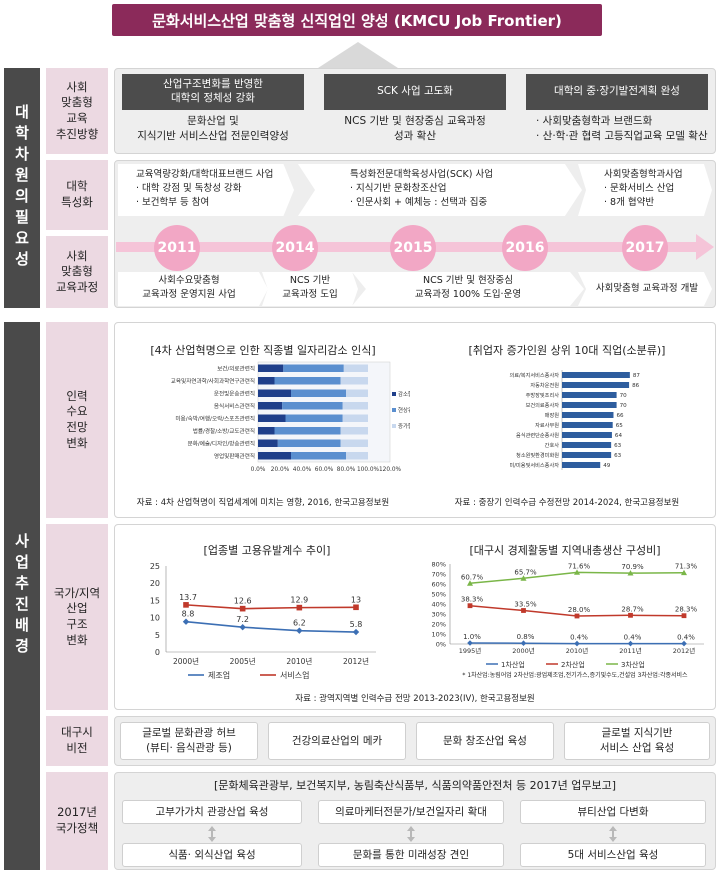 This screenshot has width=720, height=877. Describe the element at coordinates (543, 395) in the screenshot. I see `chart2-category-label: 주방장및조리사` at that location.